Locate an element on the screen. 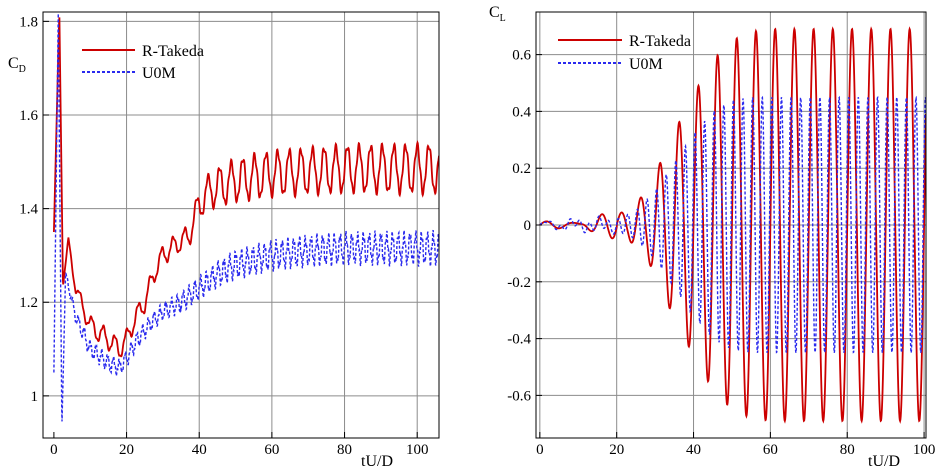 The image size is (942, 468). cl-y-tick-label: -0.2 is located at coordinates (519, 283).